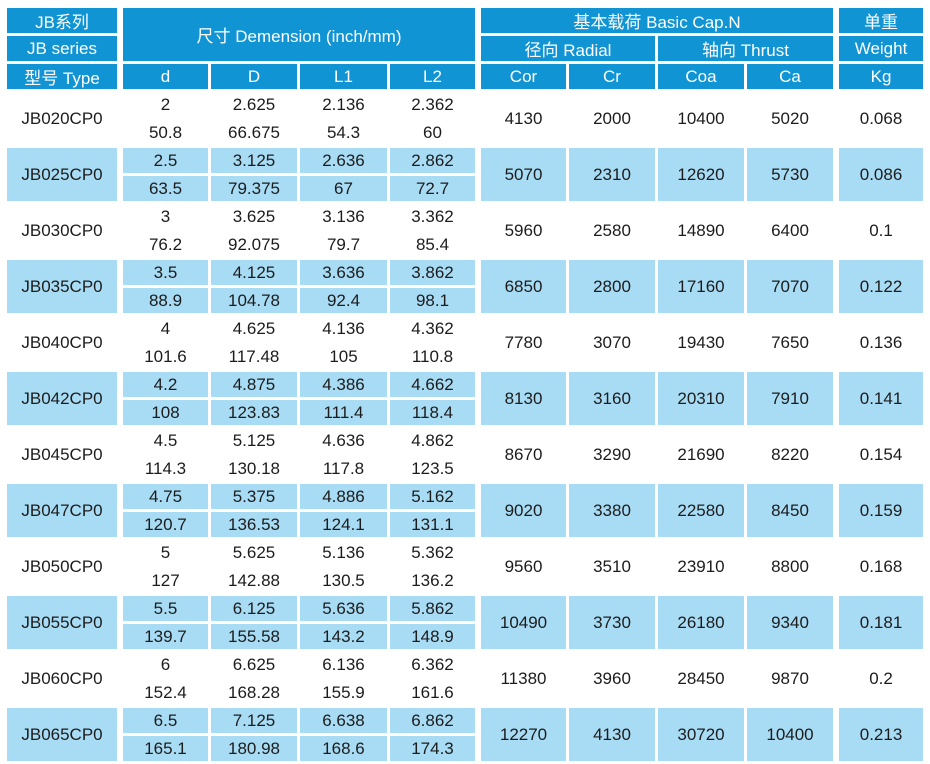 This screenshot has height=764, width=930. I want to click on table-row-mm: 108 123.83 111.4 118.4, so click(465, 412).